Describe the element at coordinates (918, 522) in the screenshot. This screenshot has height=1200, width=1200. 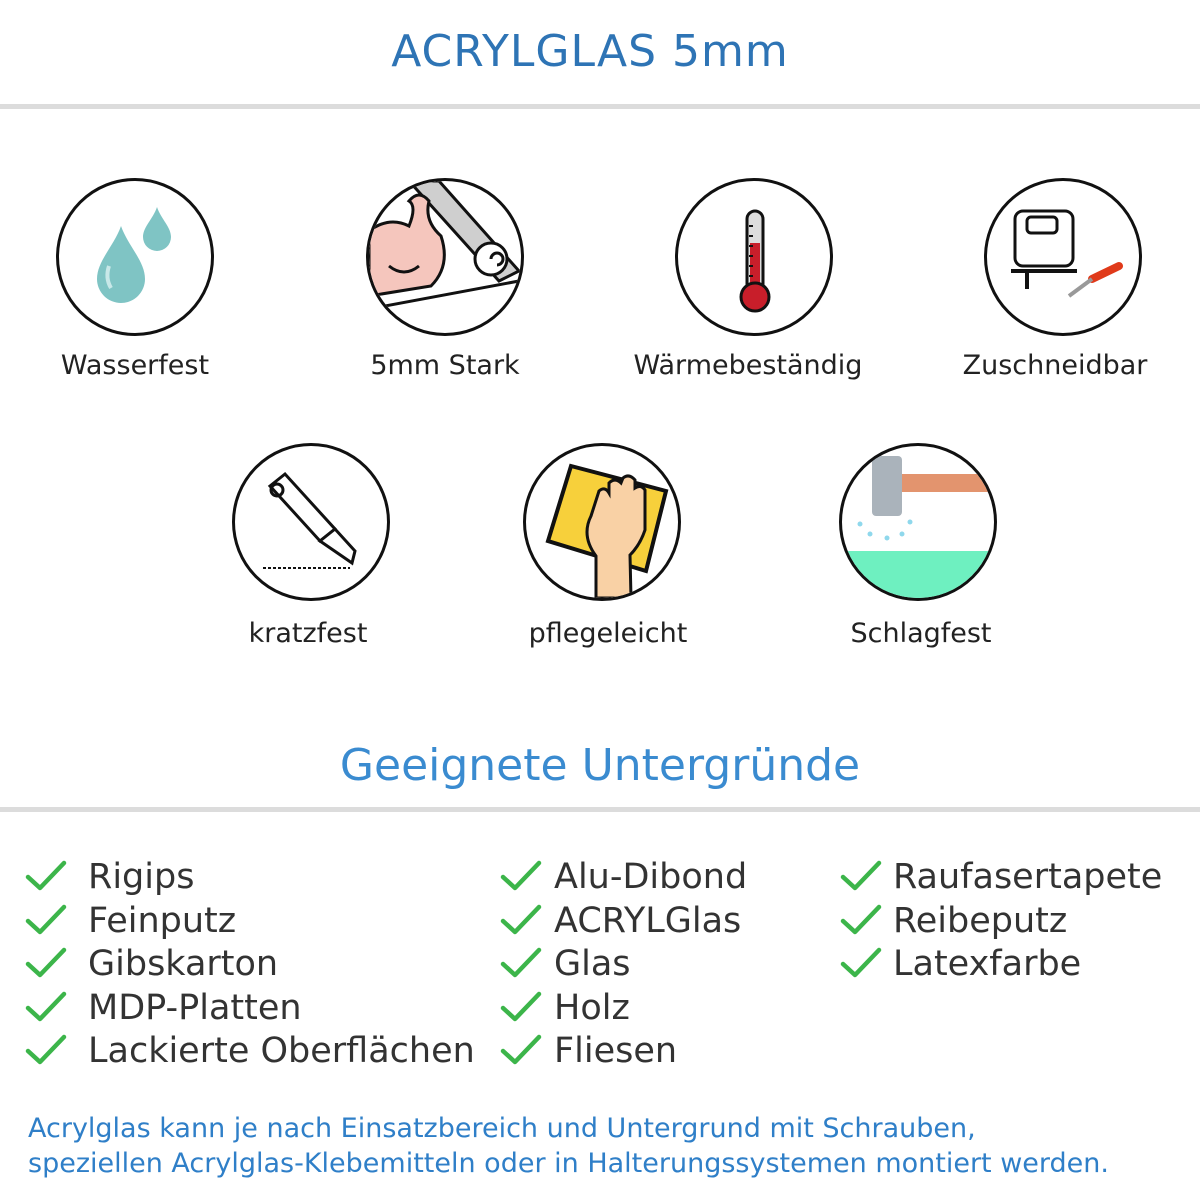
I see `hammer-icon` at that location.